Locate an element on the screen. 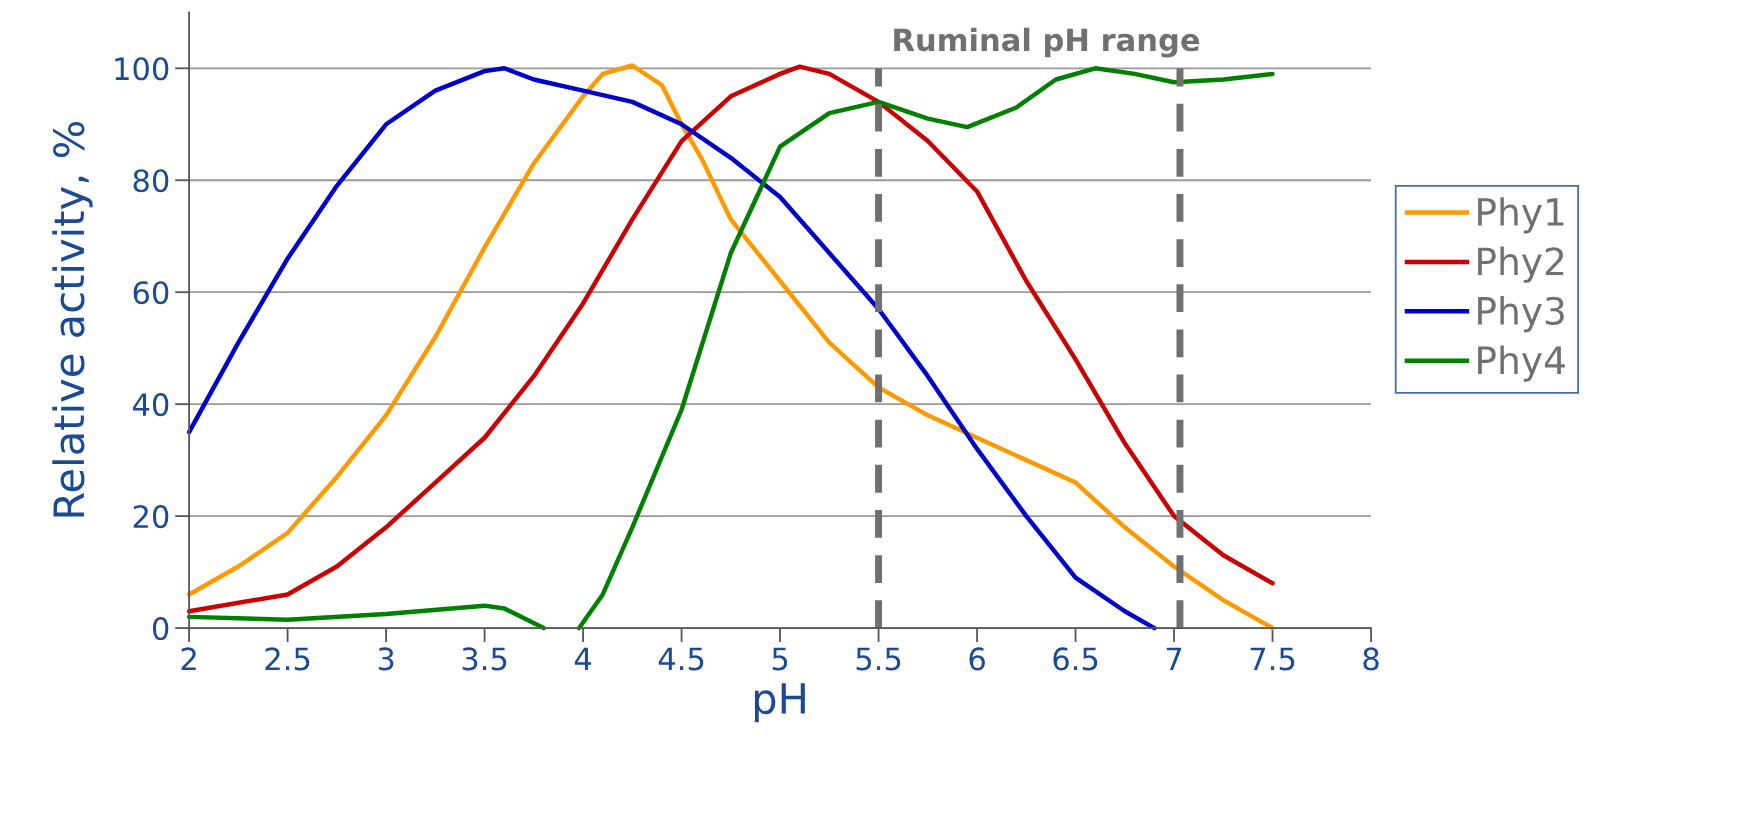 This screenshot has width=1751, height=821. x-tick-label: 6.5 is located at coordinates (1075, 659).